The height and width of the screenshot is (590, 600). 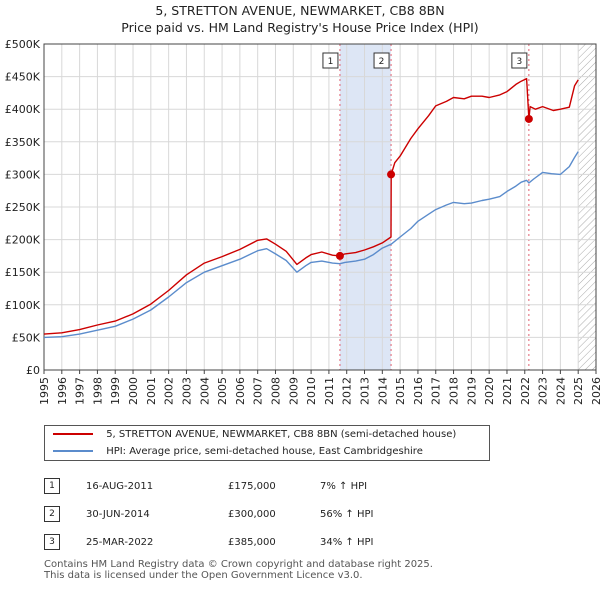 What do you see at coordinates (347, 514) in the screenshot?
I see `sale-hpi-change: 56% ↑ HPI` at bounding box center [347, 514].